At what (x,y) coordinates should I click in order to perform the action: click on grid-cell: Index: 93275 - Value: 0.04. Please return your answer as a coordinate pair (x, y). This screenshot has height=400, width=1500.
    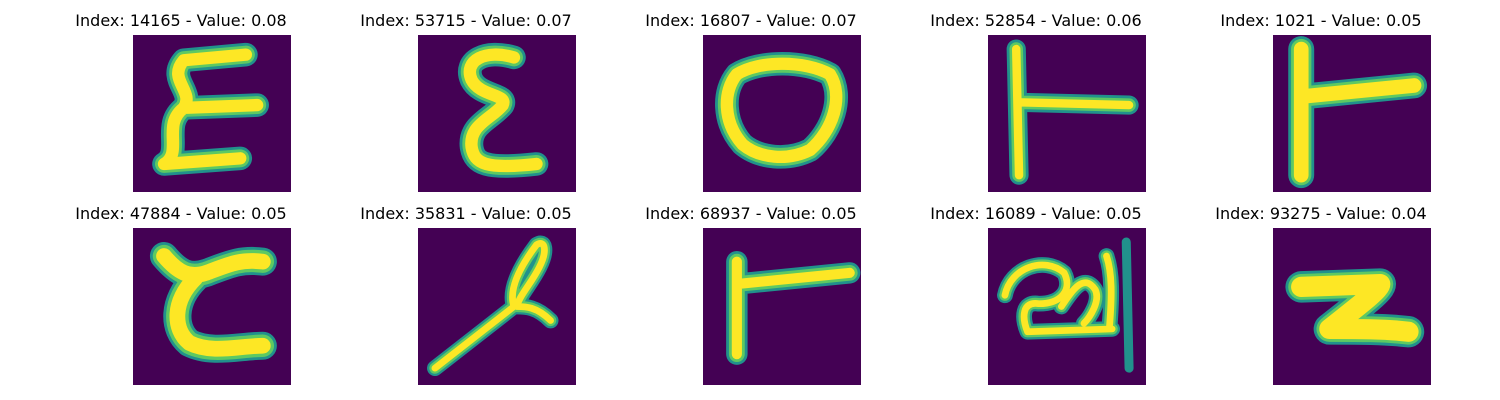
    Looking at the image, I should click on (1321, 289).